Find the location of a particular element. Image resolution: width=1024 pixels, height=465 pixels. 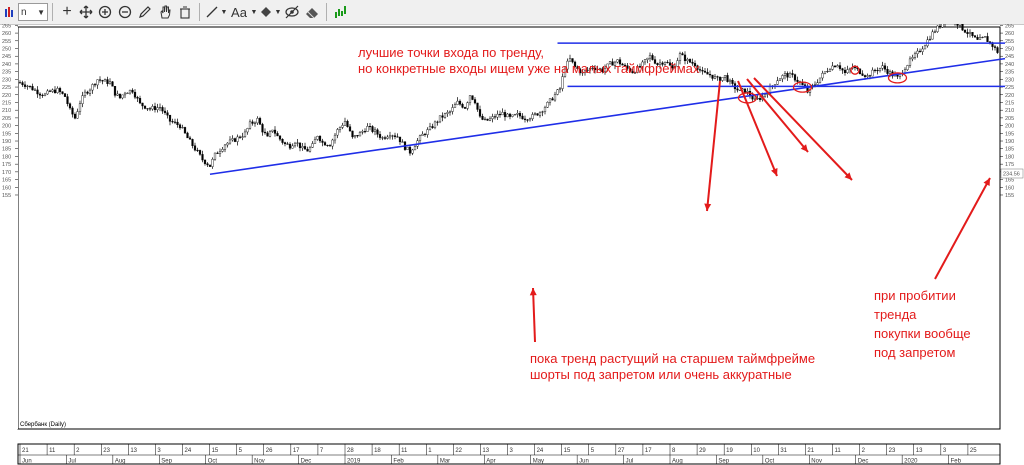

current-price-label: 234.56 is located at coordinates (1011, 175).